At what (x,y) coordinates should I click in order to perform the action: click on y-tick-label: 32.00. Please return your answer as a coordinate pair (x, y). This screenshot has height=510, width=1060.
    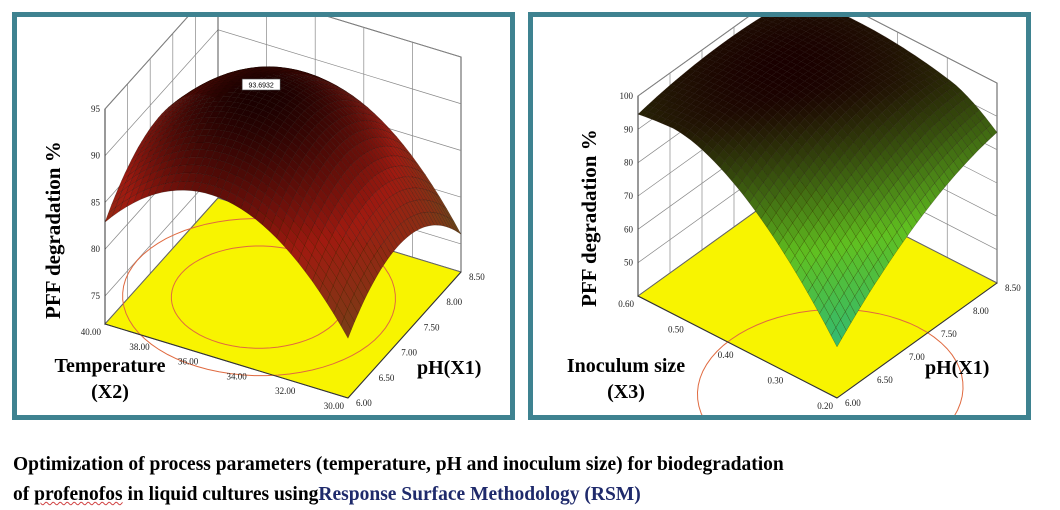
    Looking at the image, I should click on (285, 391).